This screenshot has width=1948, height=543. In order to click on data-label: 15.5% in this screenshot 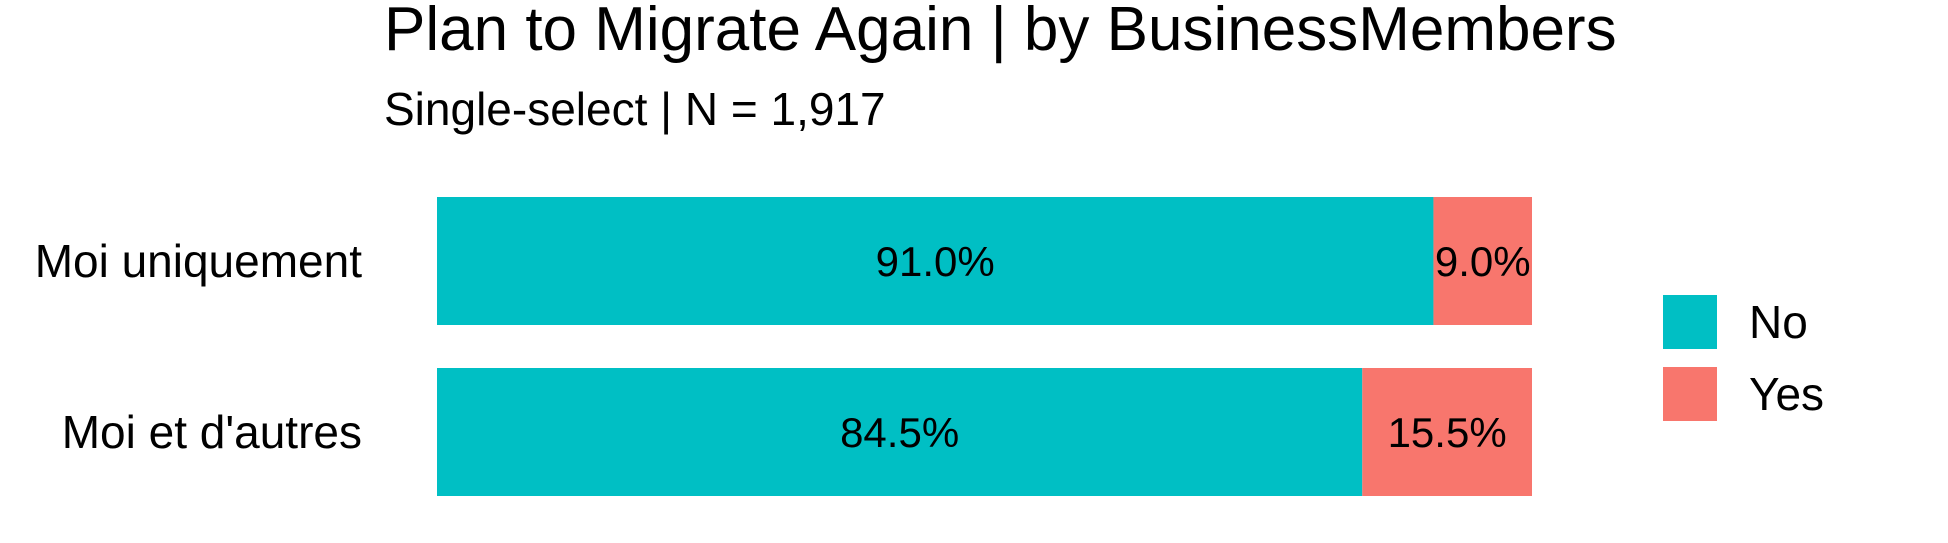, I will do `click(1447, 432)`.